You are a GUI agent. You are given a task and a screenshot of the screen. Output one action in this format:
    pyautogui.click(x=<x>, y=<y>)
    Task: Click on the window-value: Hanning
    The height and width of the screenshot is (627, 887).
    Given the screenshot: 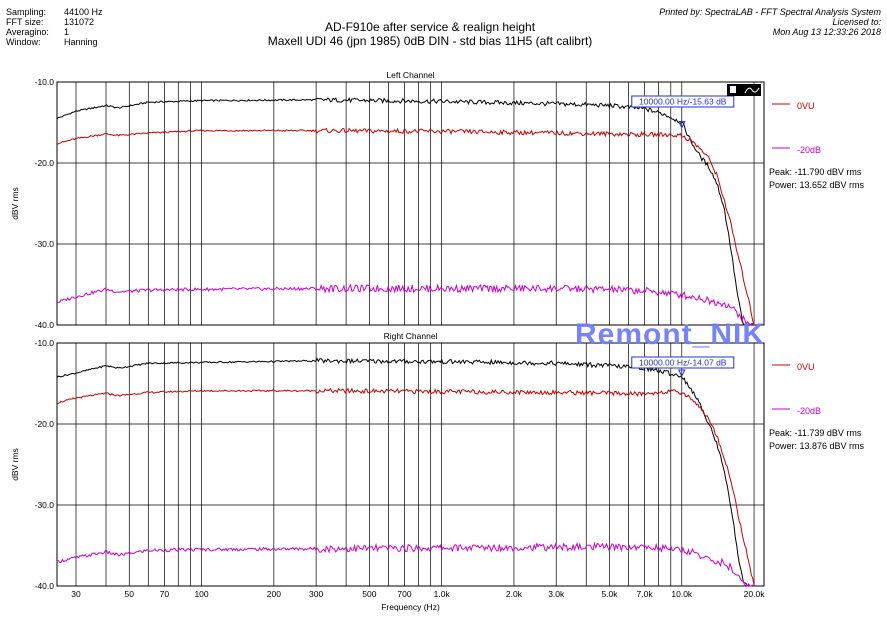 What is the action you would take?
    pyautogui.click(x=81, y=42)
    